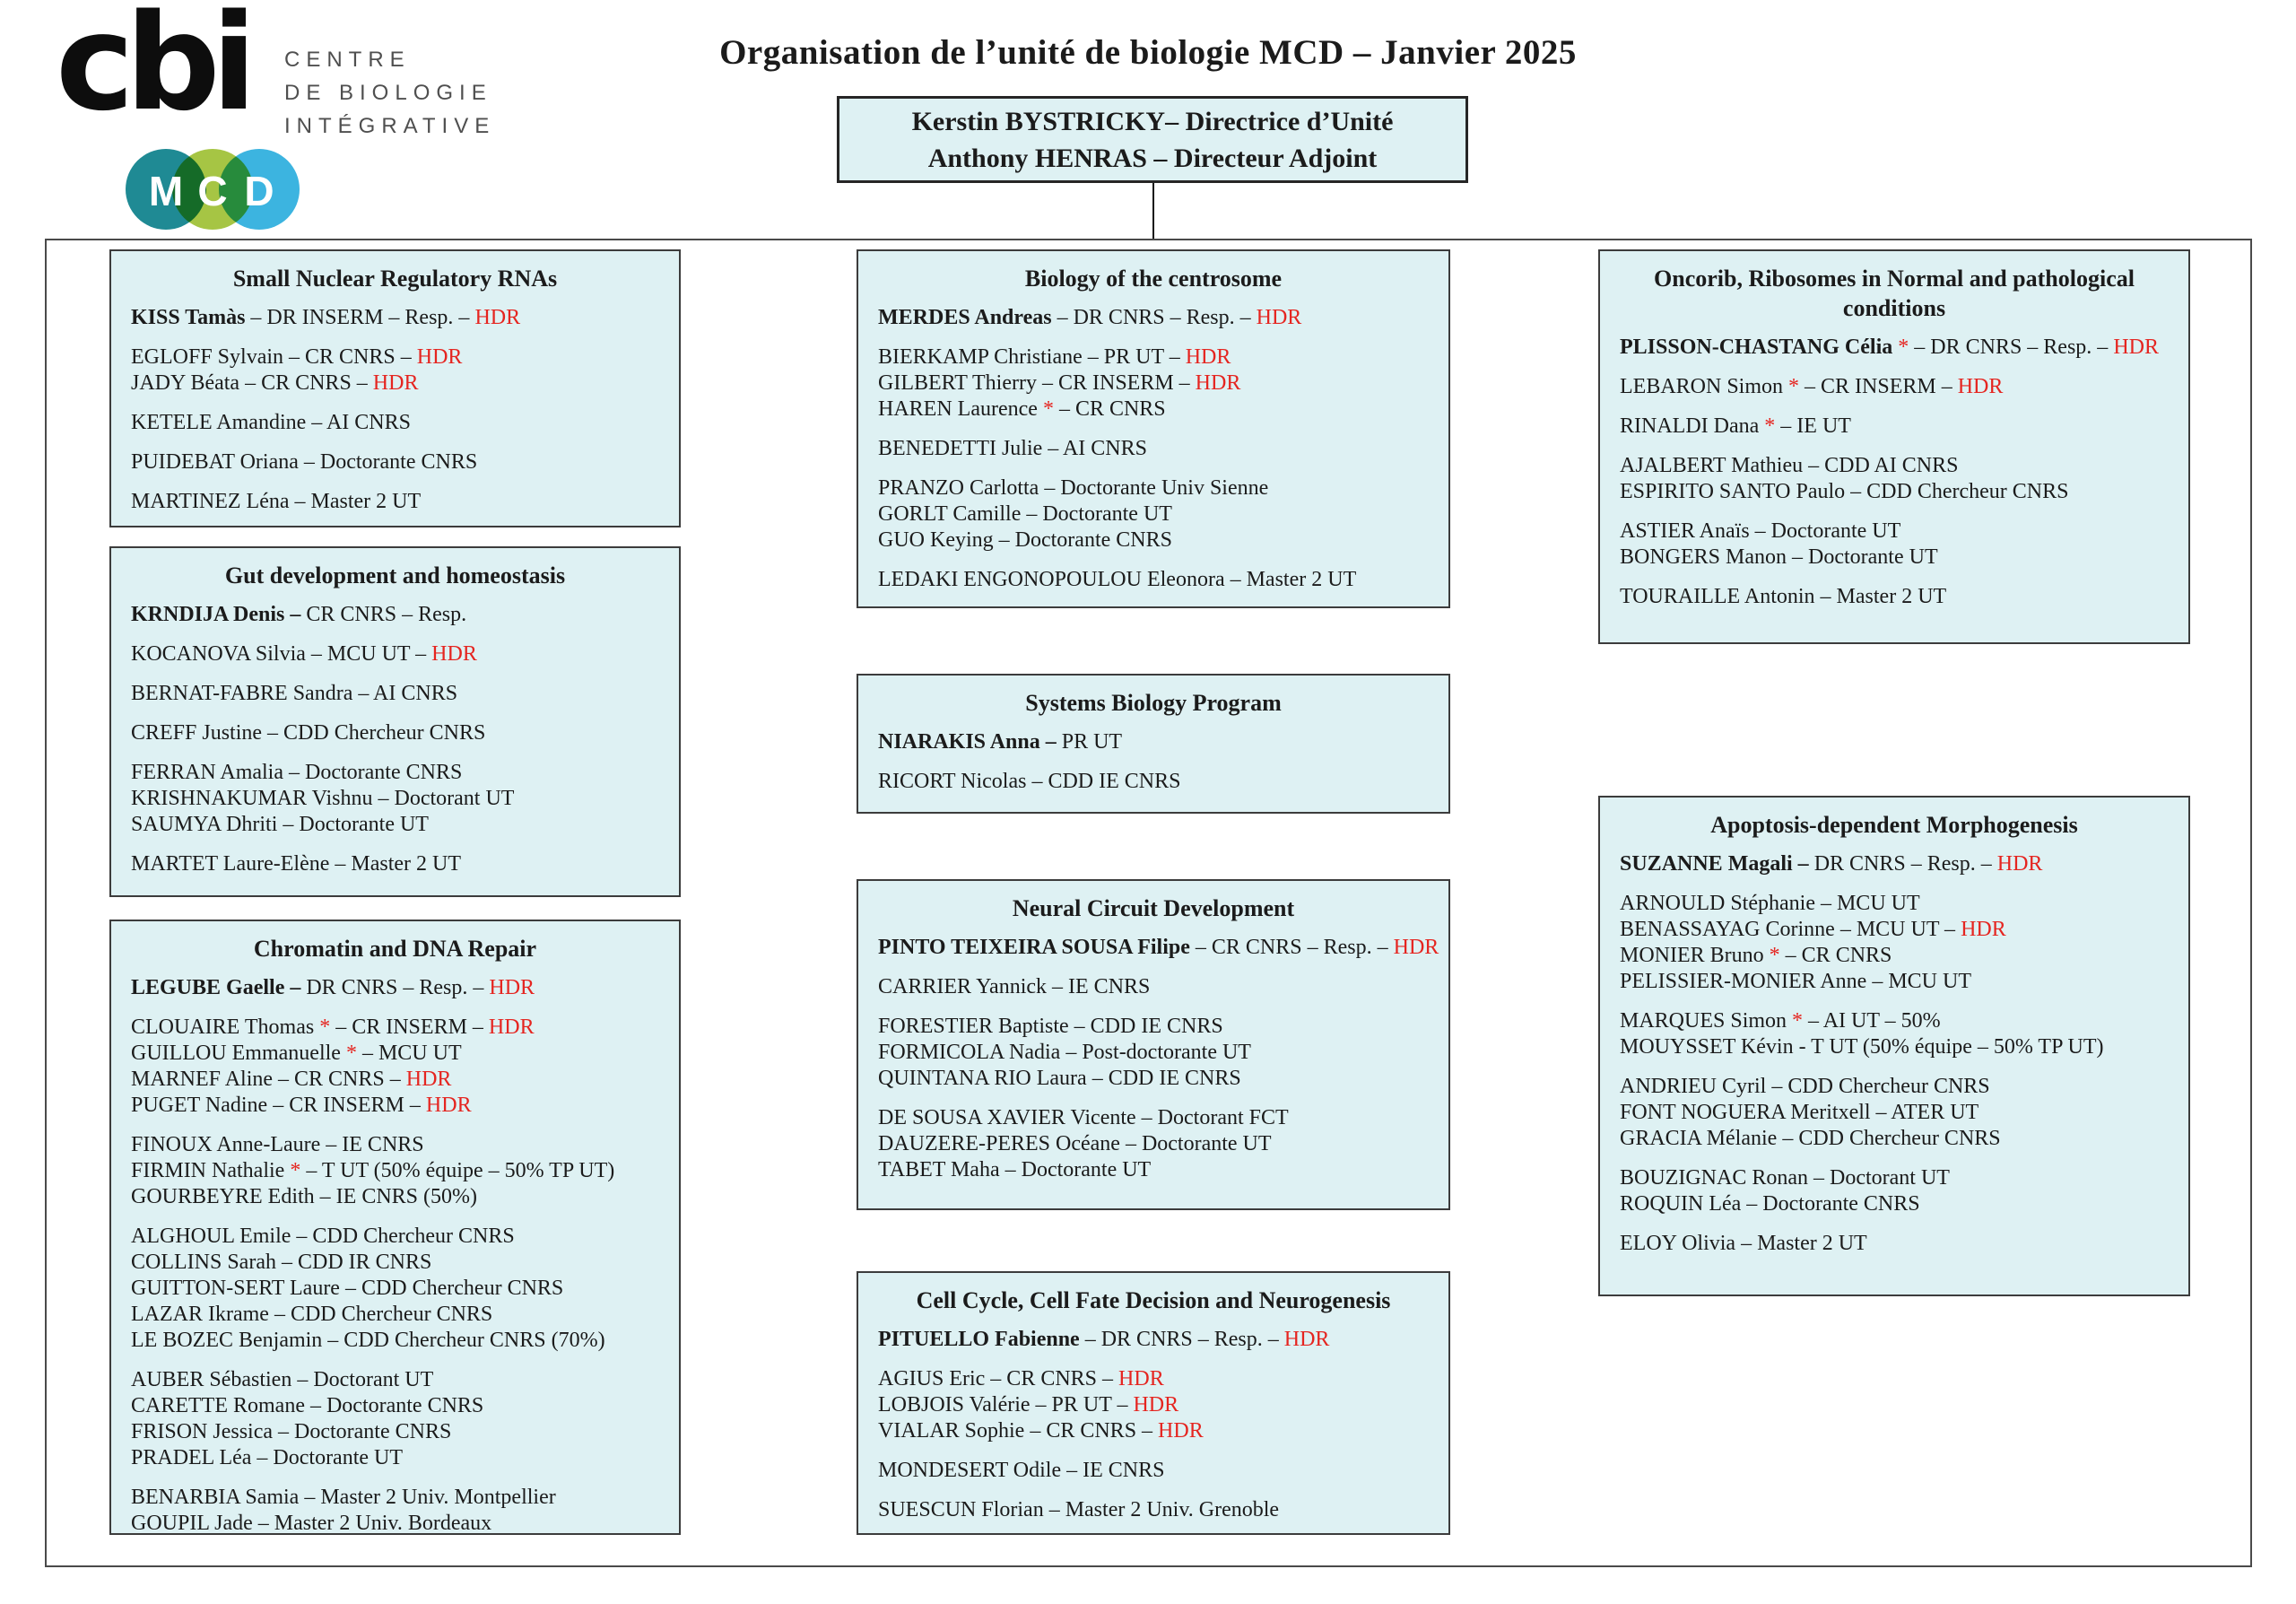  Describe the element at coordinates (395, 1197) in the screenshot. I see `member-line: GOURBEYRE Edith – IE CNRS (50%)` at that location.